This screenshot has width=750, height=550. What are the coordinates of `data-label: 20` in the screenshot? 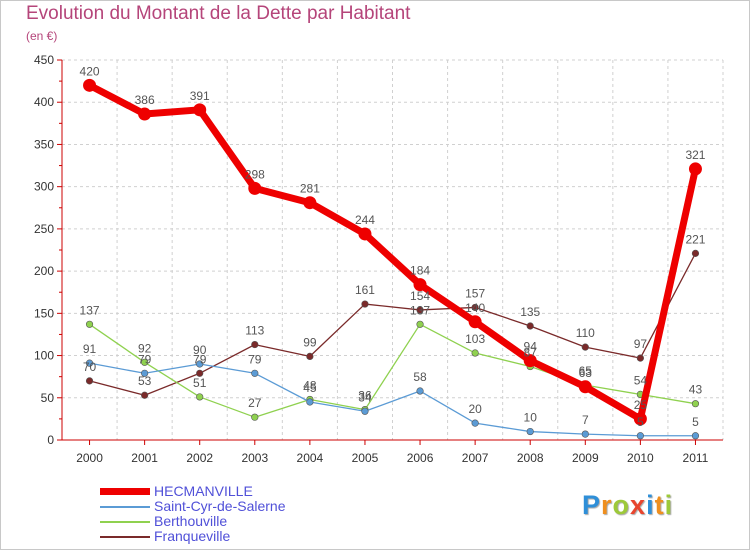 It's located at (475, 409).